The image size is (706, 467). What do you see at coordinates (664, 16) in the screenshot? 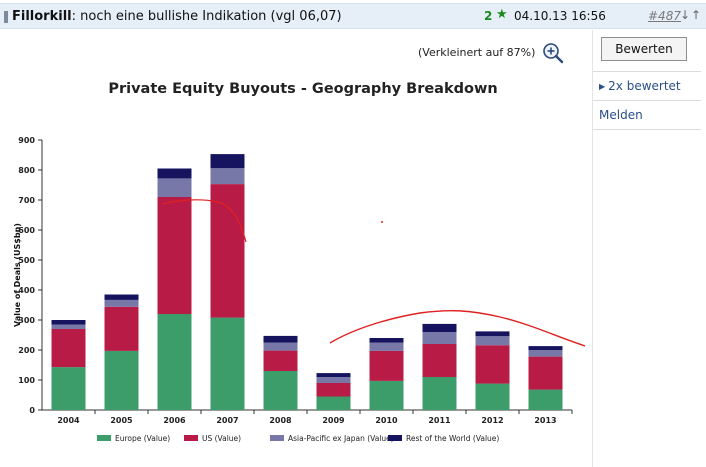
I see `post-number-link: #487` at bounding box center [664, 16].